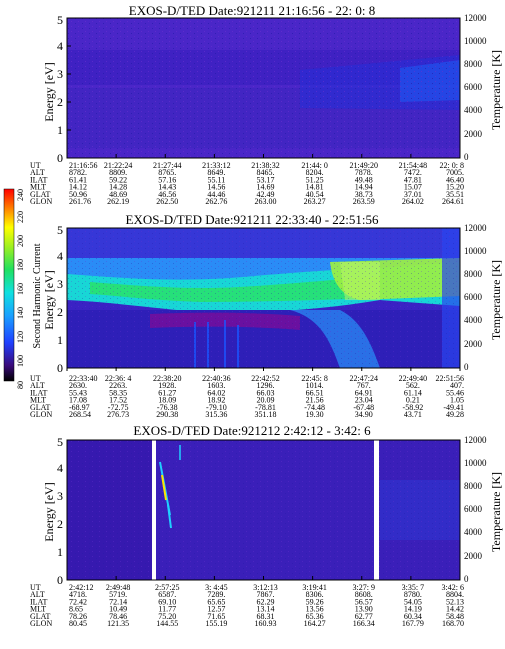 This screenshot has height=649, width=505. I want to click on table-cell: 7289., so click(216, 594).